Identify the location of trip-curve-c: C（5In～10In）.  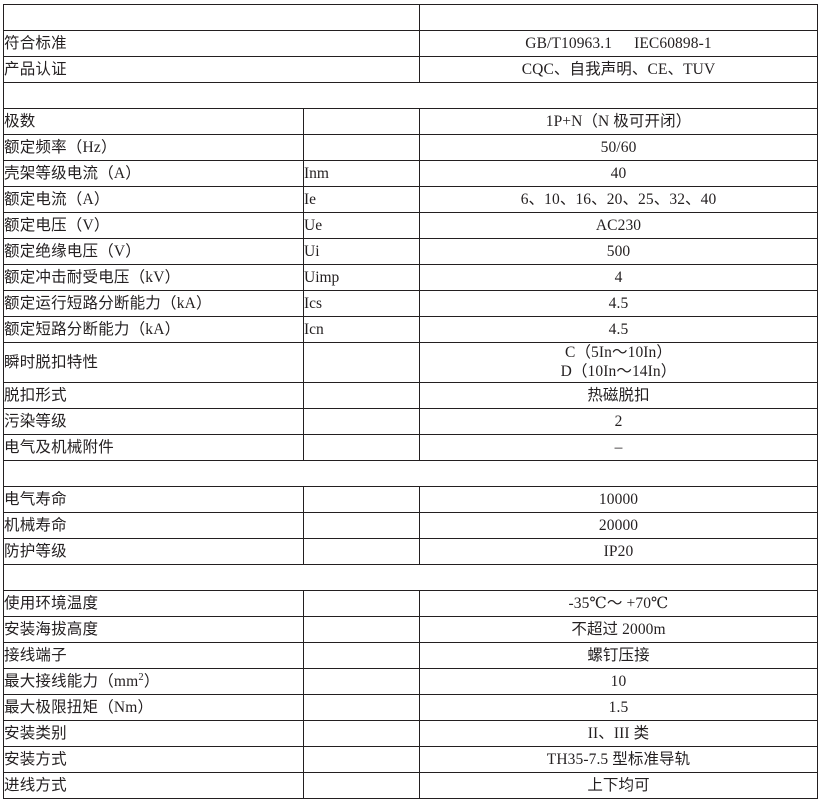
(619, 352).